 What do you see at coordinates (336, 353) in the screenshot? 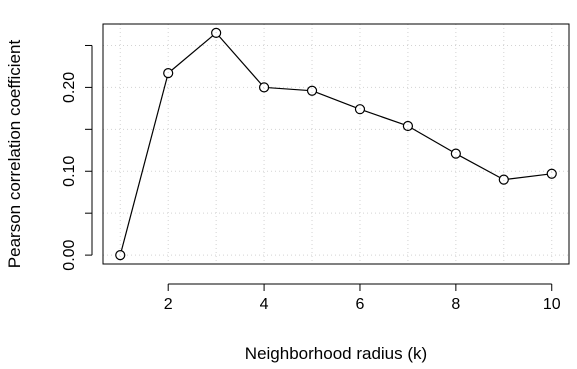
I see `x-axis-label: Neighborhood radius (k)` at bounding box center [336, 353].